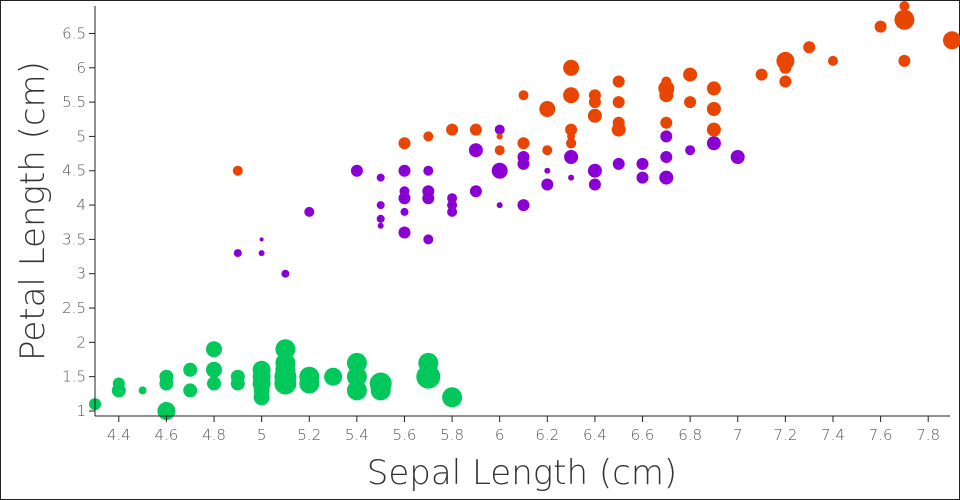 The image size is (960, 500). I want to click on x-tick-label: 6.2, so click(547, 435).